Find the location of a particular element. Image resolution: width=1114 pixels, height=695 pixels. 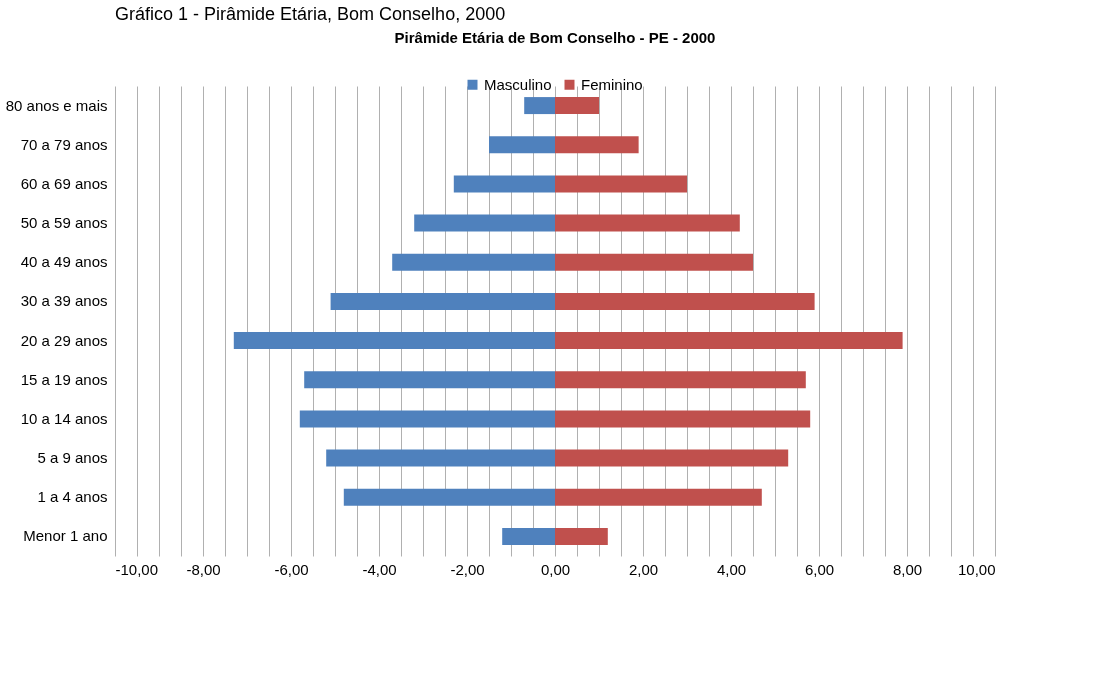

y-tick-label: 10 a 14 anos is located at coordinates (64, 418).